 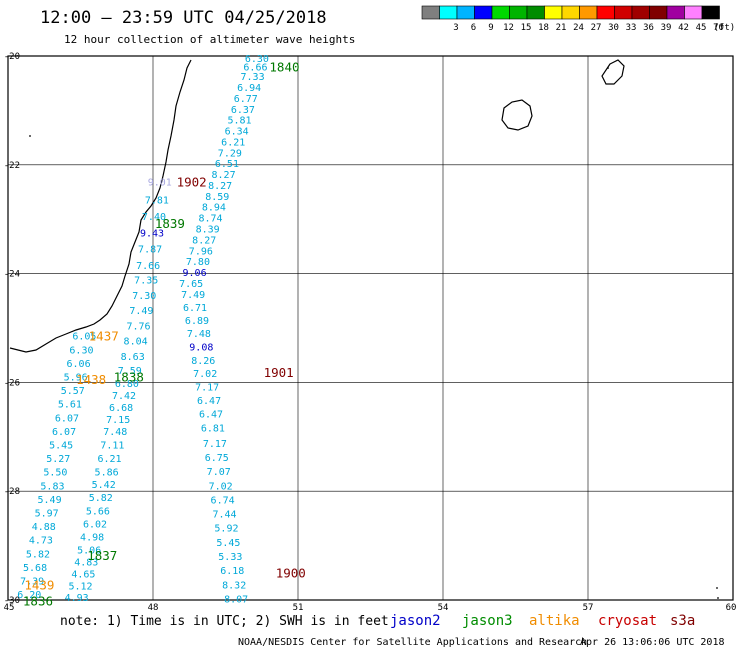 What do you see at coordinates (12, 57) in the screenshot?
I see `lat-tick-label: -20` at bounding box center [12, 57].